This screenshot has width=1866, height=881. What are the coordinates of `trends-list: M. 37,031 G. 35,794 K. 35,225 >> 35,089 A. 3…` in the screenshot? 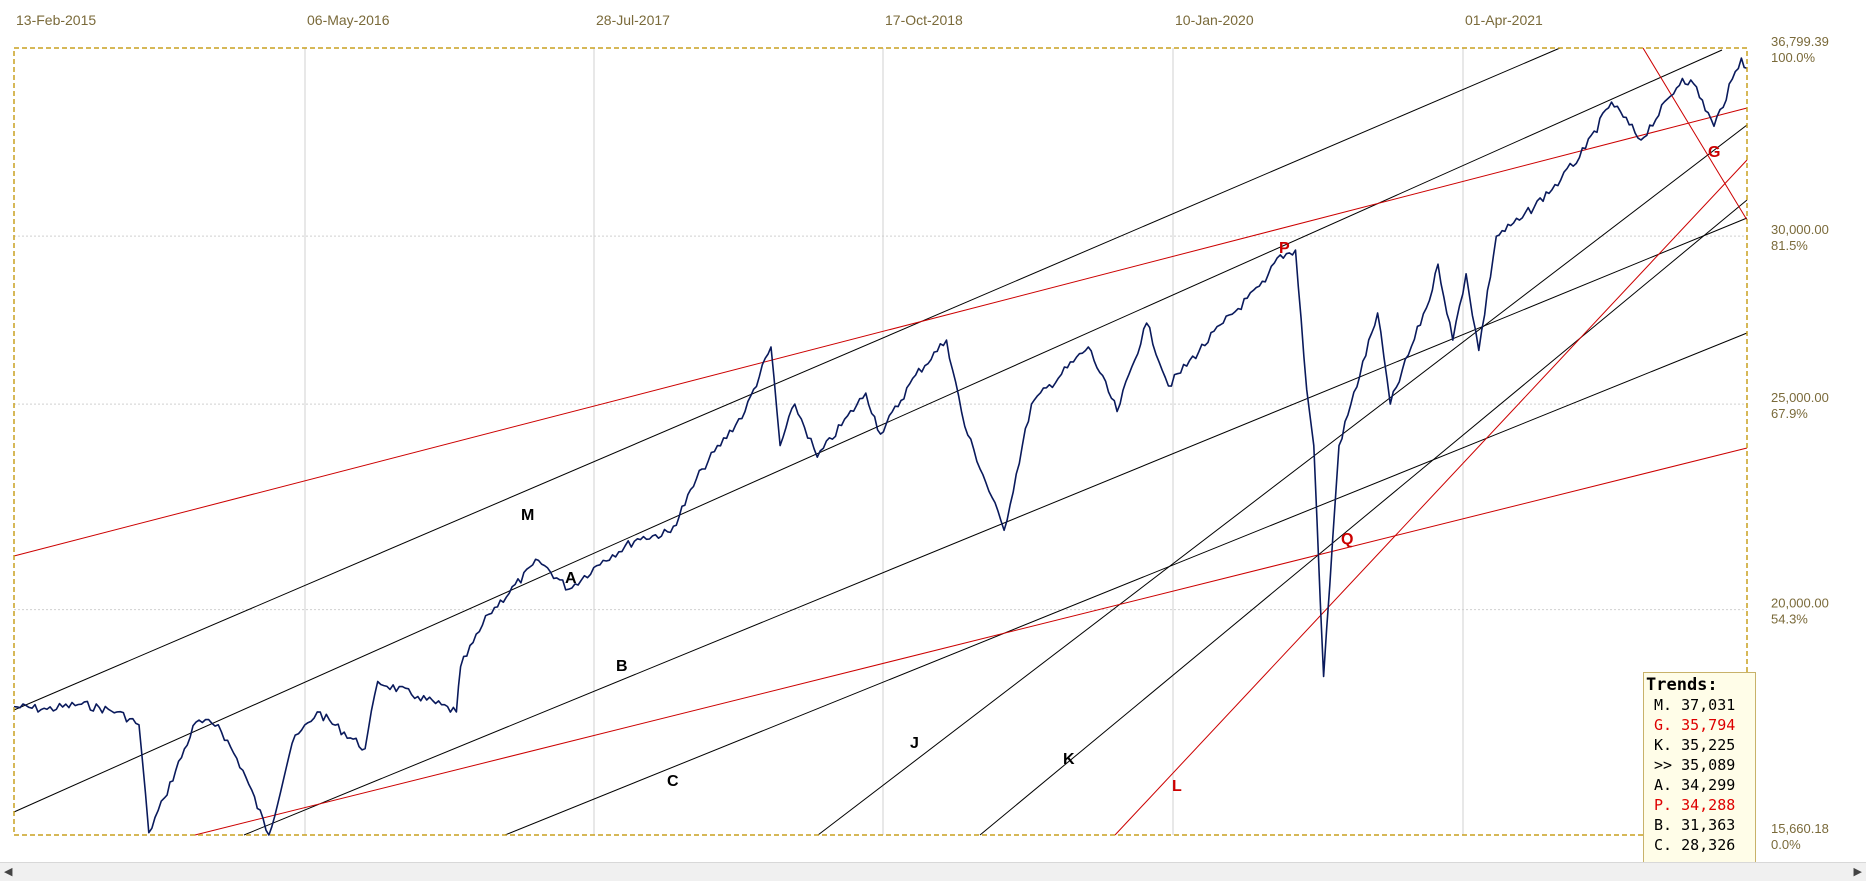 It's located at (1699, 775).